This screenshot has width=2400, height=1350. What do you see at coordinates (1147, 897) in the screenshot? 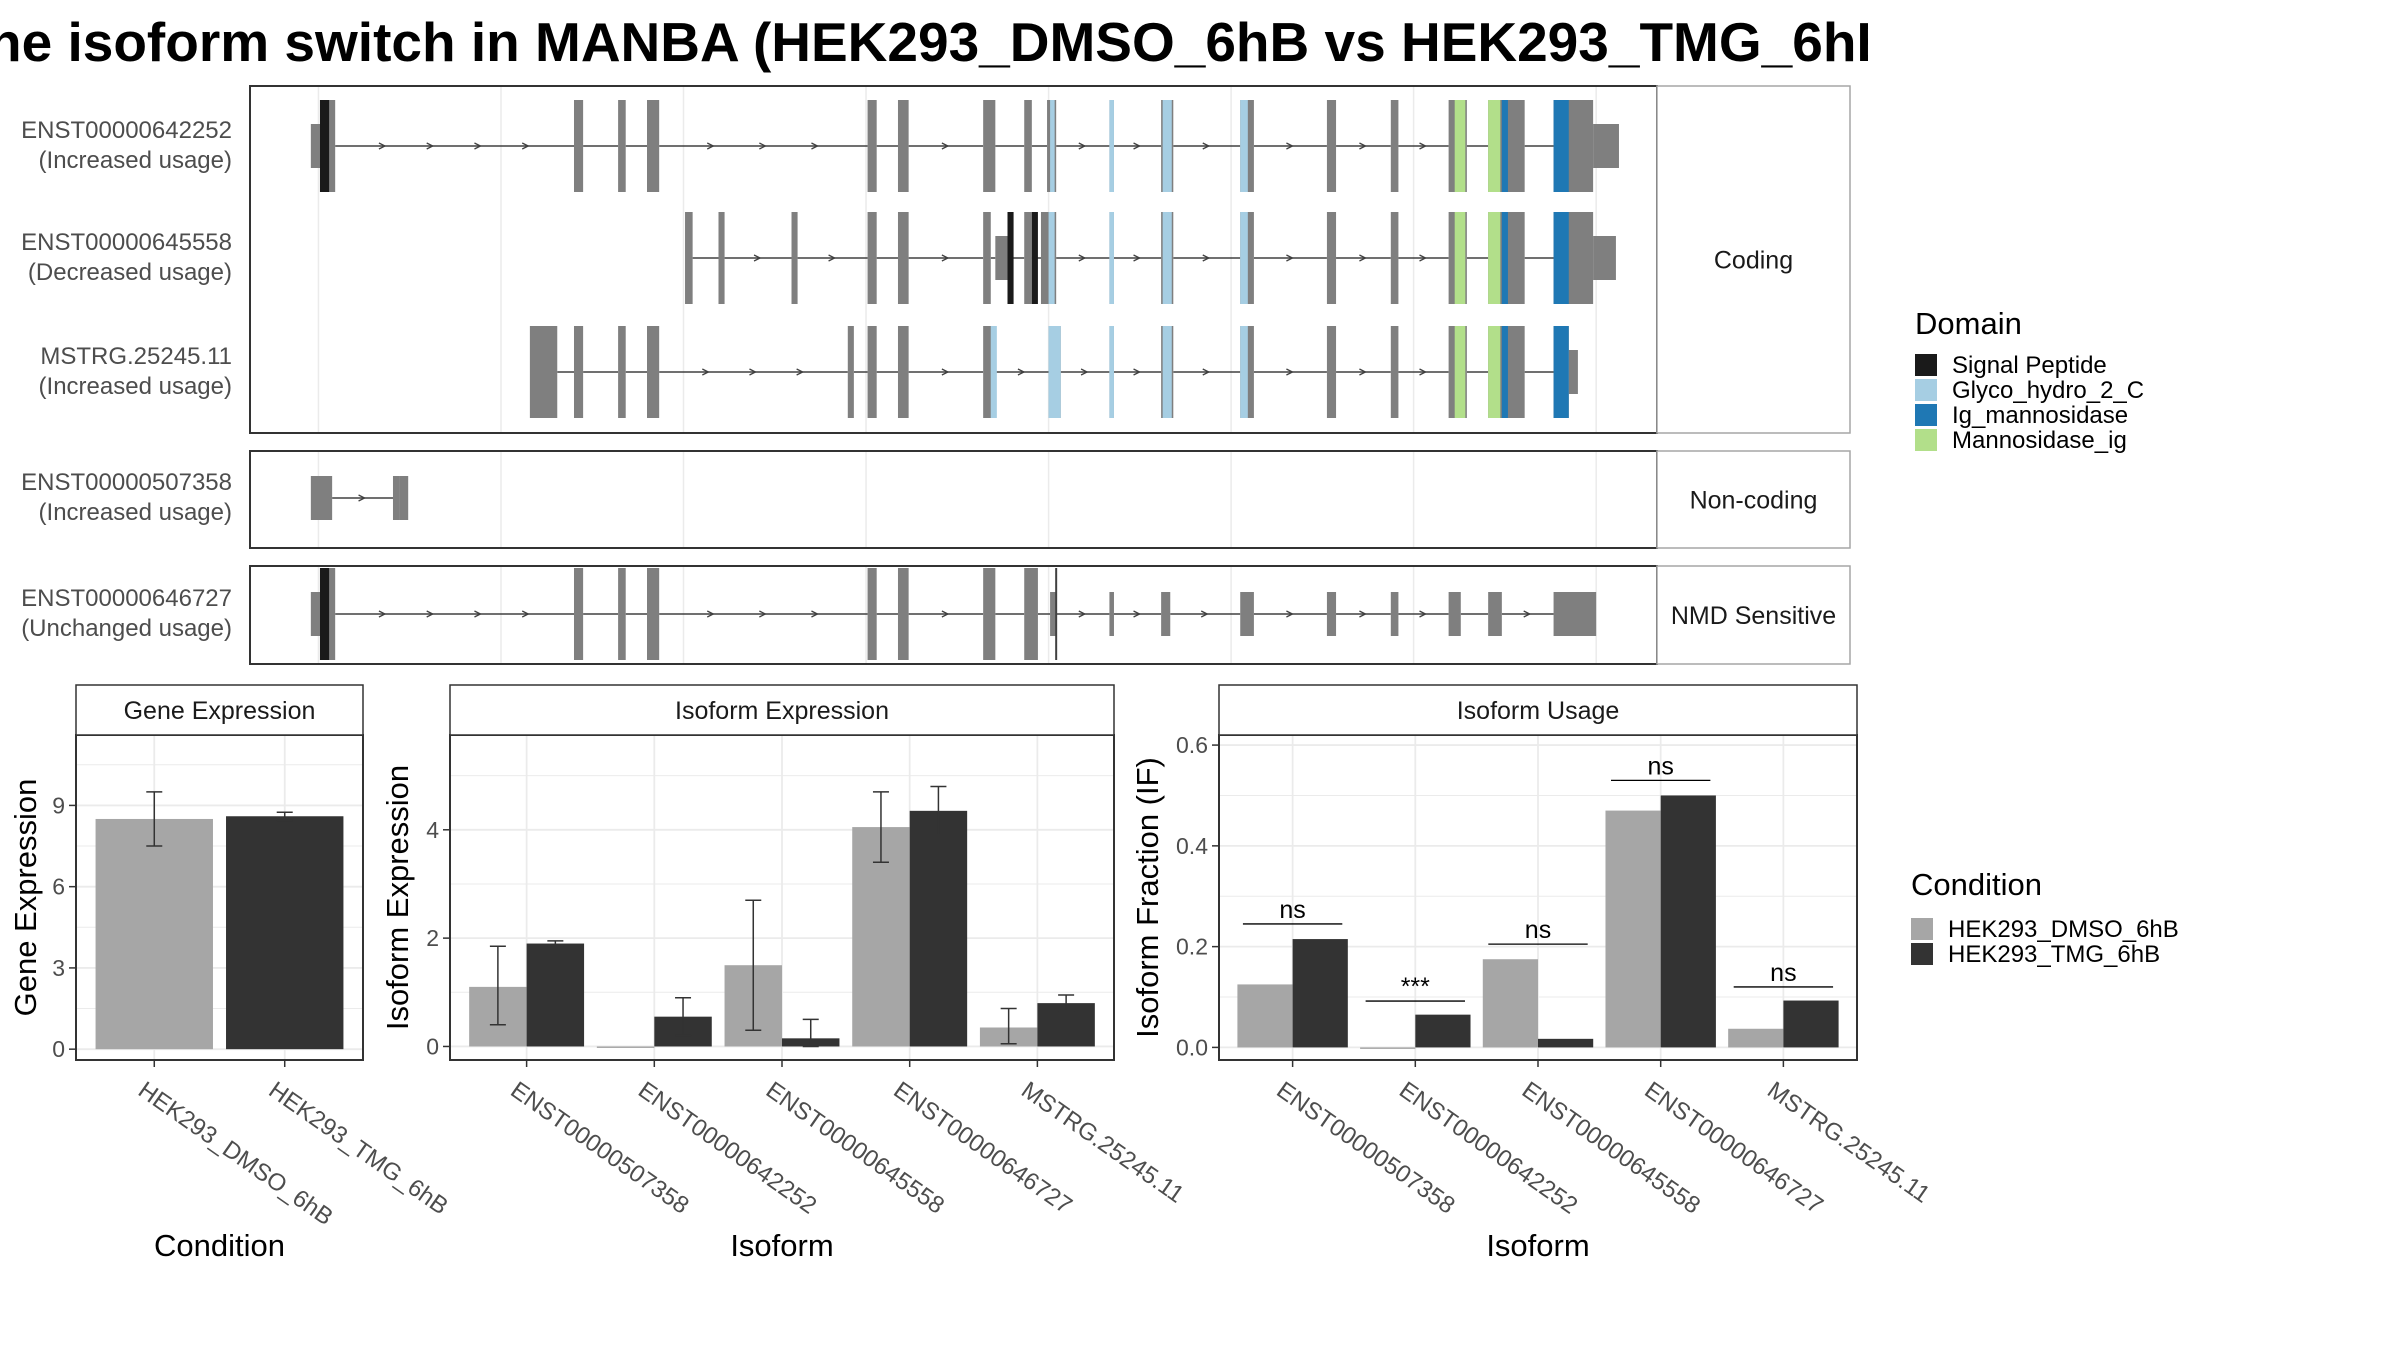
I see `y-axis-title: Isoform Fraction (IF)` at bounding box center [1147, 897].